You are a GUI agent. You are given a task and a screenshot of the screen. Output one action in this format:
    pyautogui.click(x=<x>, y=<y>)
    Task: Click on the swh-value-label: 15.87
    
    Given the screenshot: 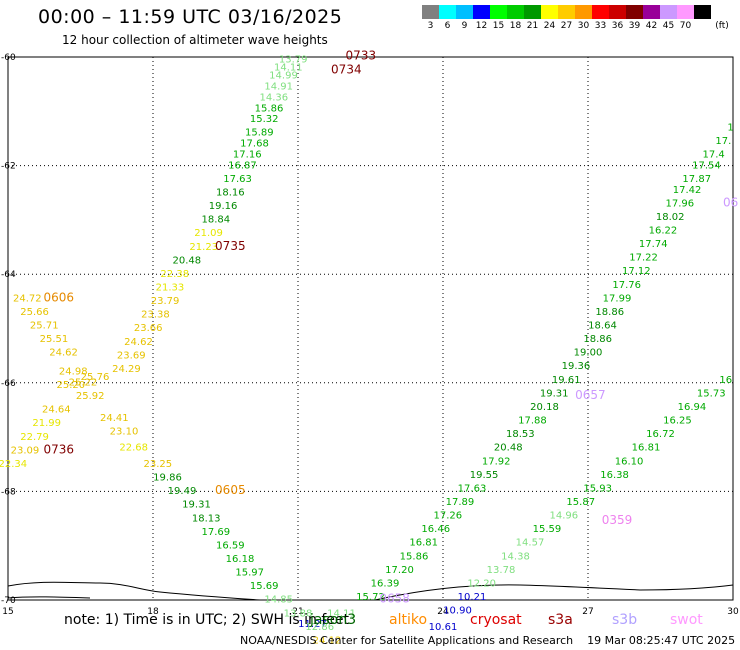 What is the action you would take?
    pyautogui.click(x=580, y=502)
    